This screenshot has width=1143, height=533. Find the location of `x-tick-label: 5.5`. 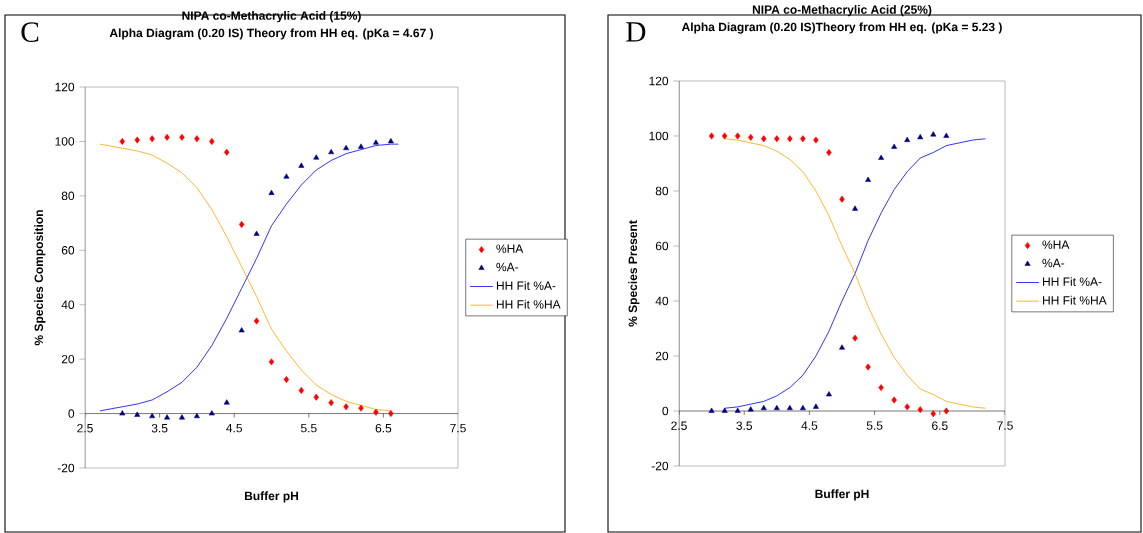

x-tick-label: 5.5 is located at coordinates (874, 425).